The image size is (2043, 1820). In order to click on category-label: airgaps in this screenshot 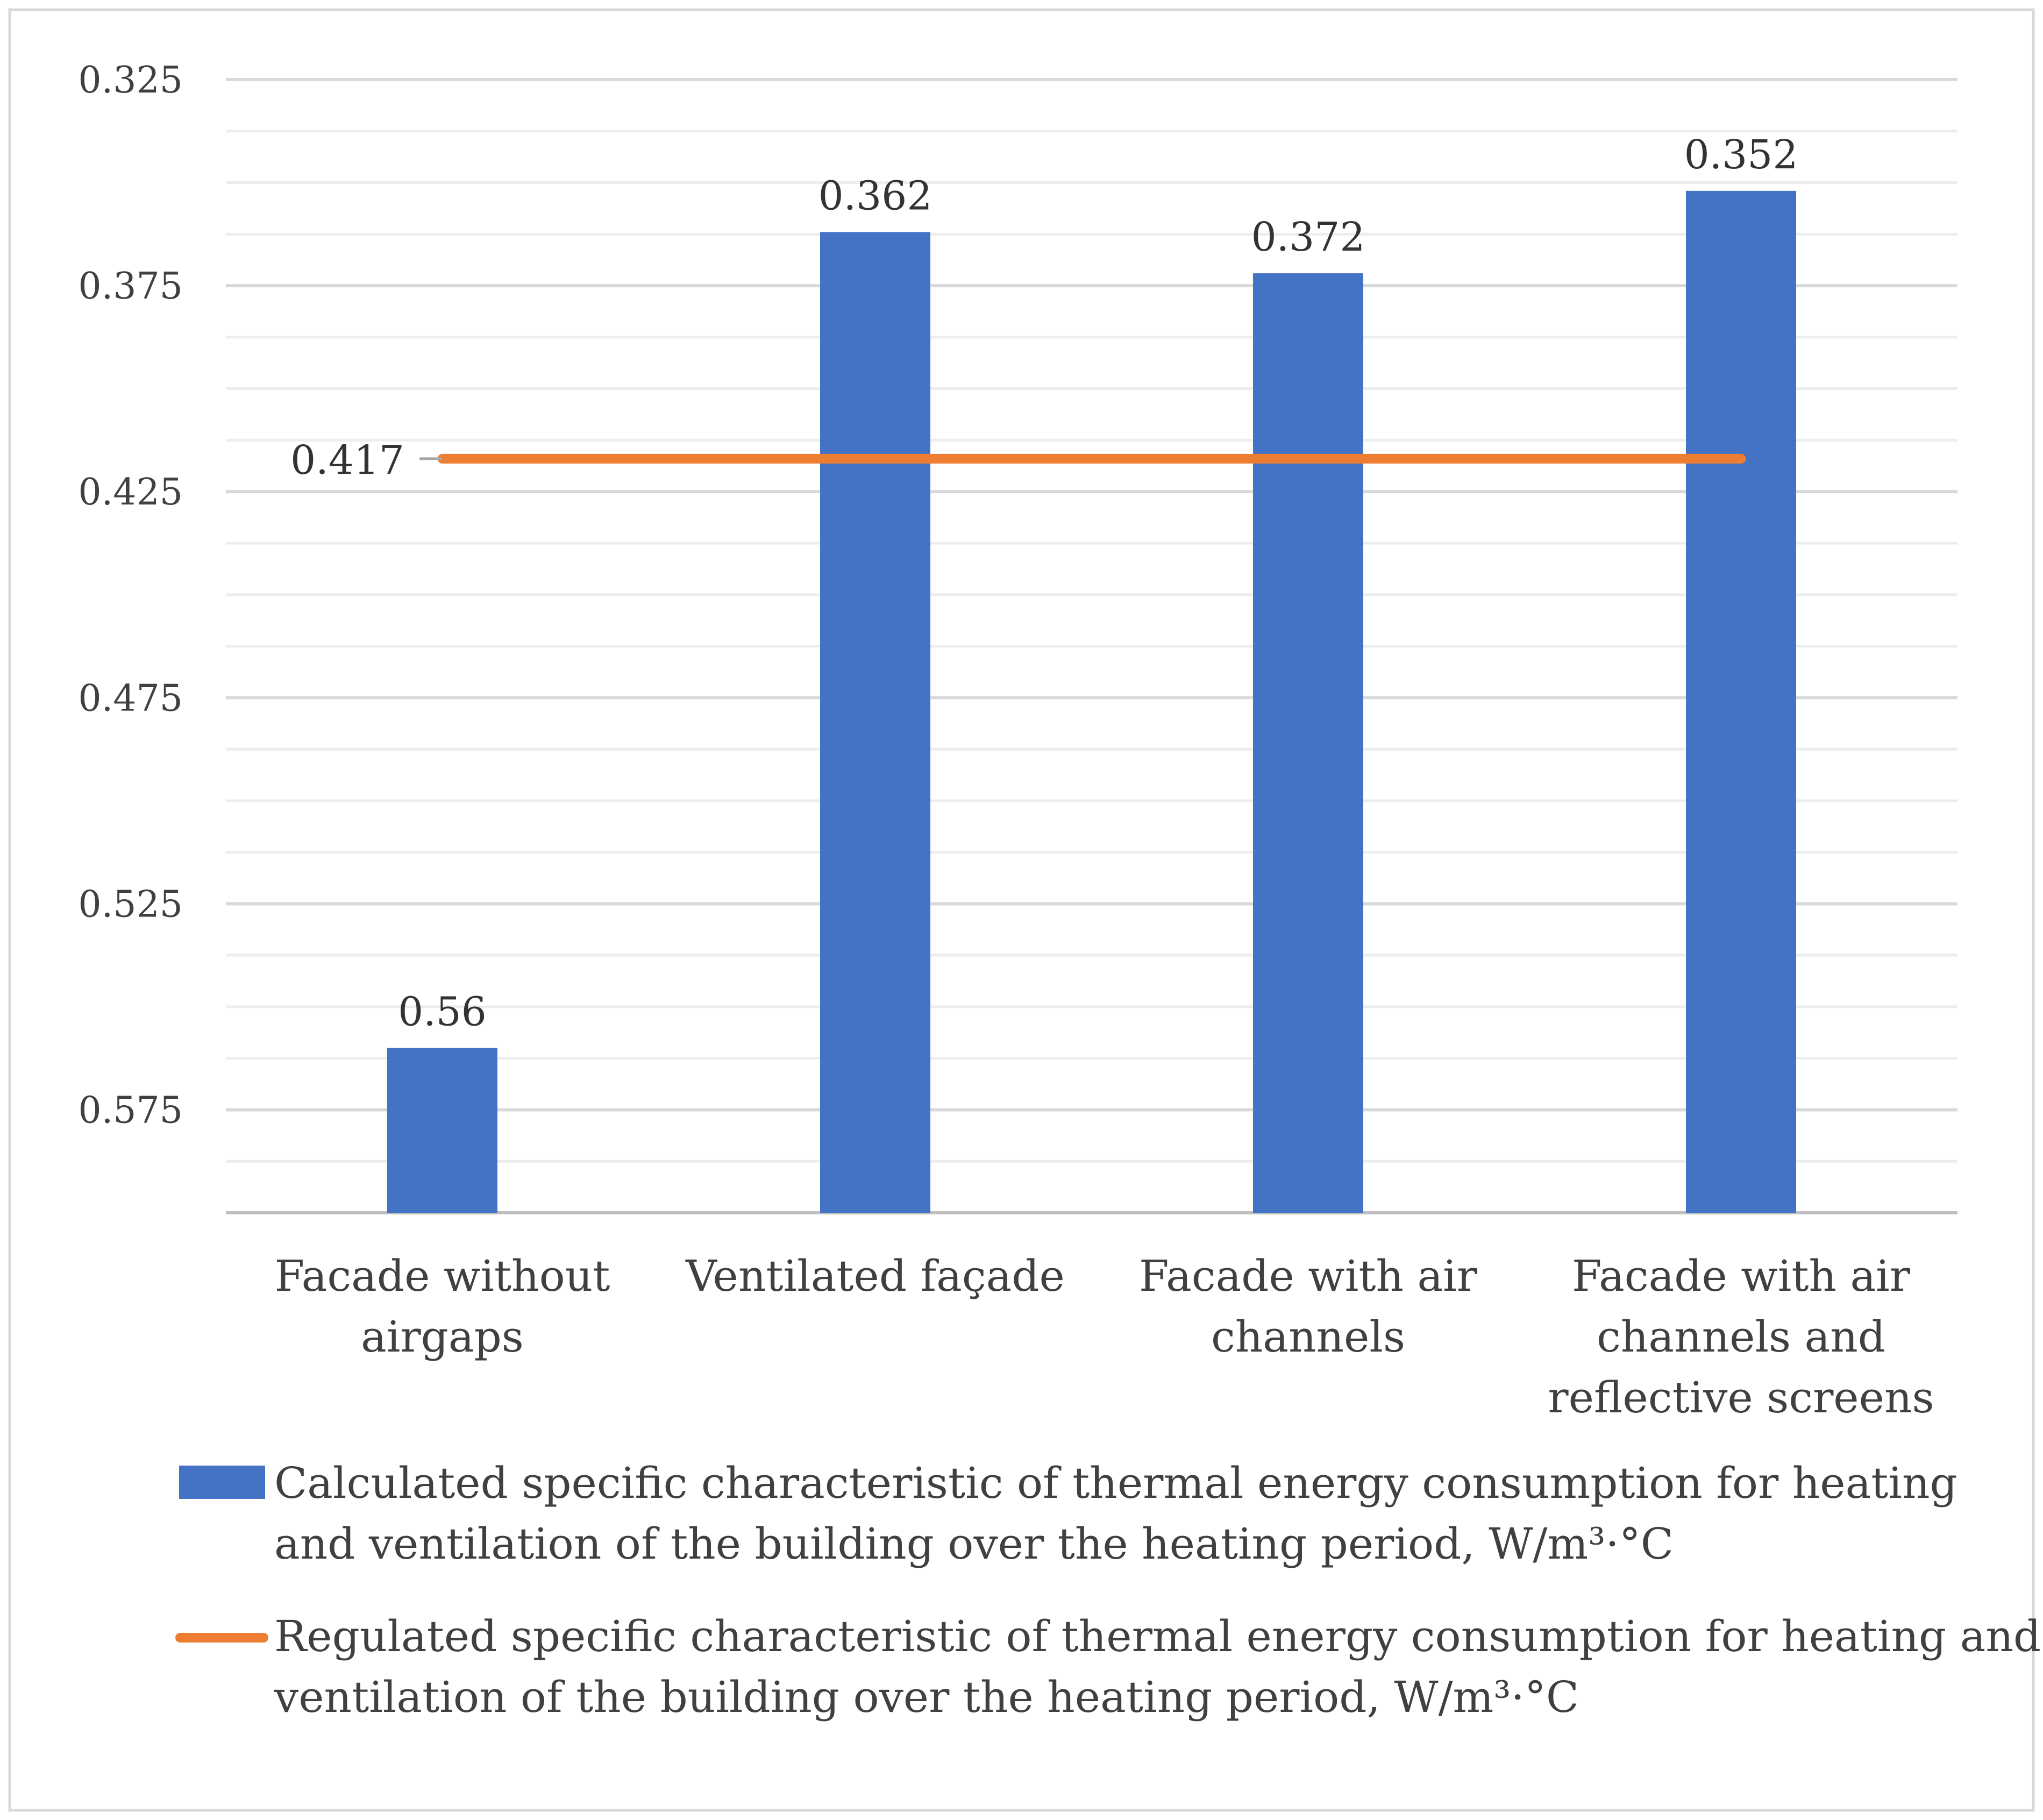, I will do `click(442, 1337)`.